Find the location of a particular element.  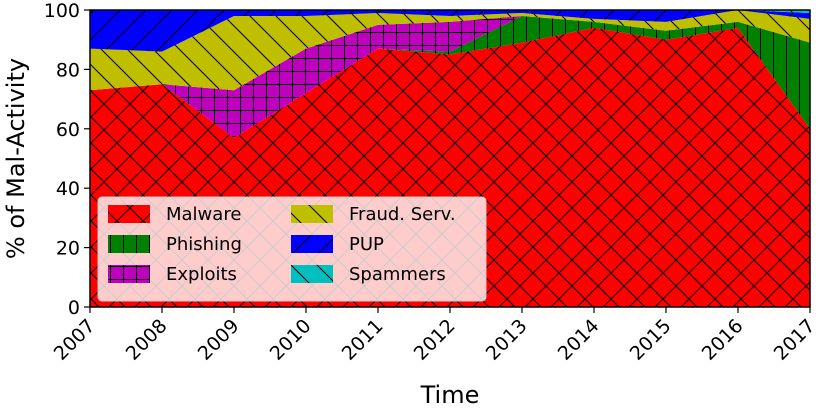

y-tick-label: 0 is located at coordinates (74, 308).